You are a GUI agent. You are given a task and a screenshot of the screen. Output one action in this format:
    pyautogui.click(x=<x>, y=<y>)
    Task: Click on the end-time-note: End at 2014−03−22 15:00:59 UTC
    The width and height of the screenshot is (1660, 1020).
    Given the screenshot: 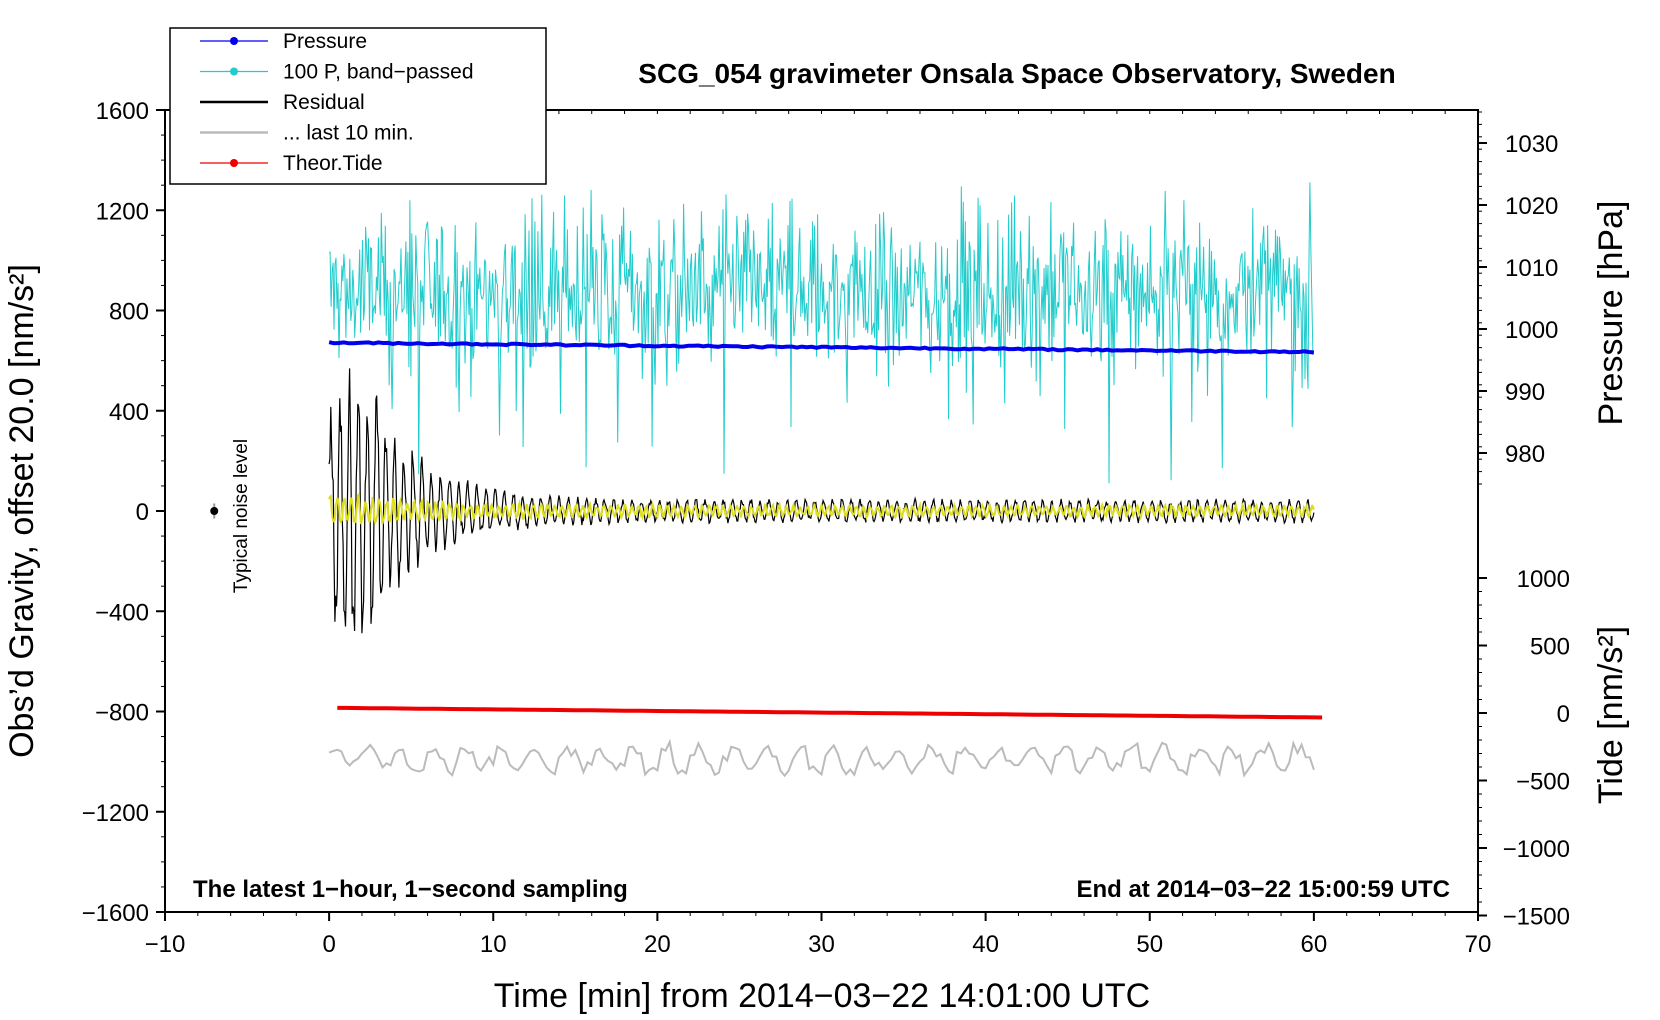 What is the action you would take?
    pyautogui.click(x=1263, y=889)
    